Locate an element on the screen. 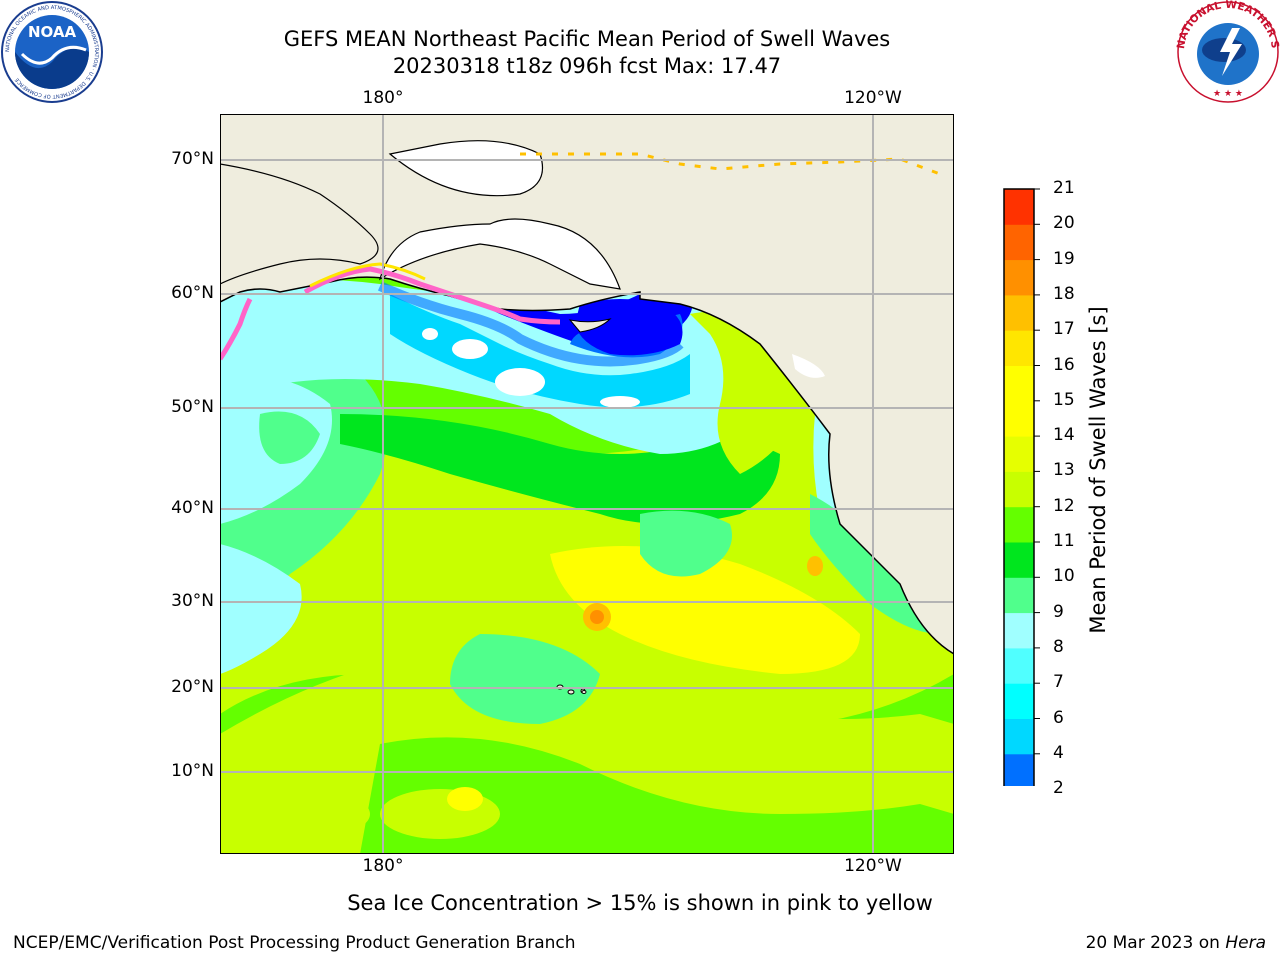 This screenshot has width=1280, height=960. colorbar-tick-label: 12 is located at coordinates (1064, 505).